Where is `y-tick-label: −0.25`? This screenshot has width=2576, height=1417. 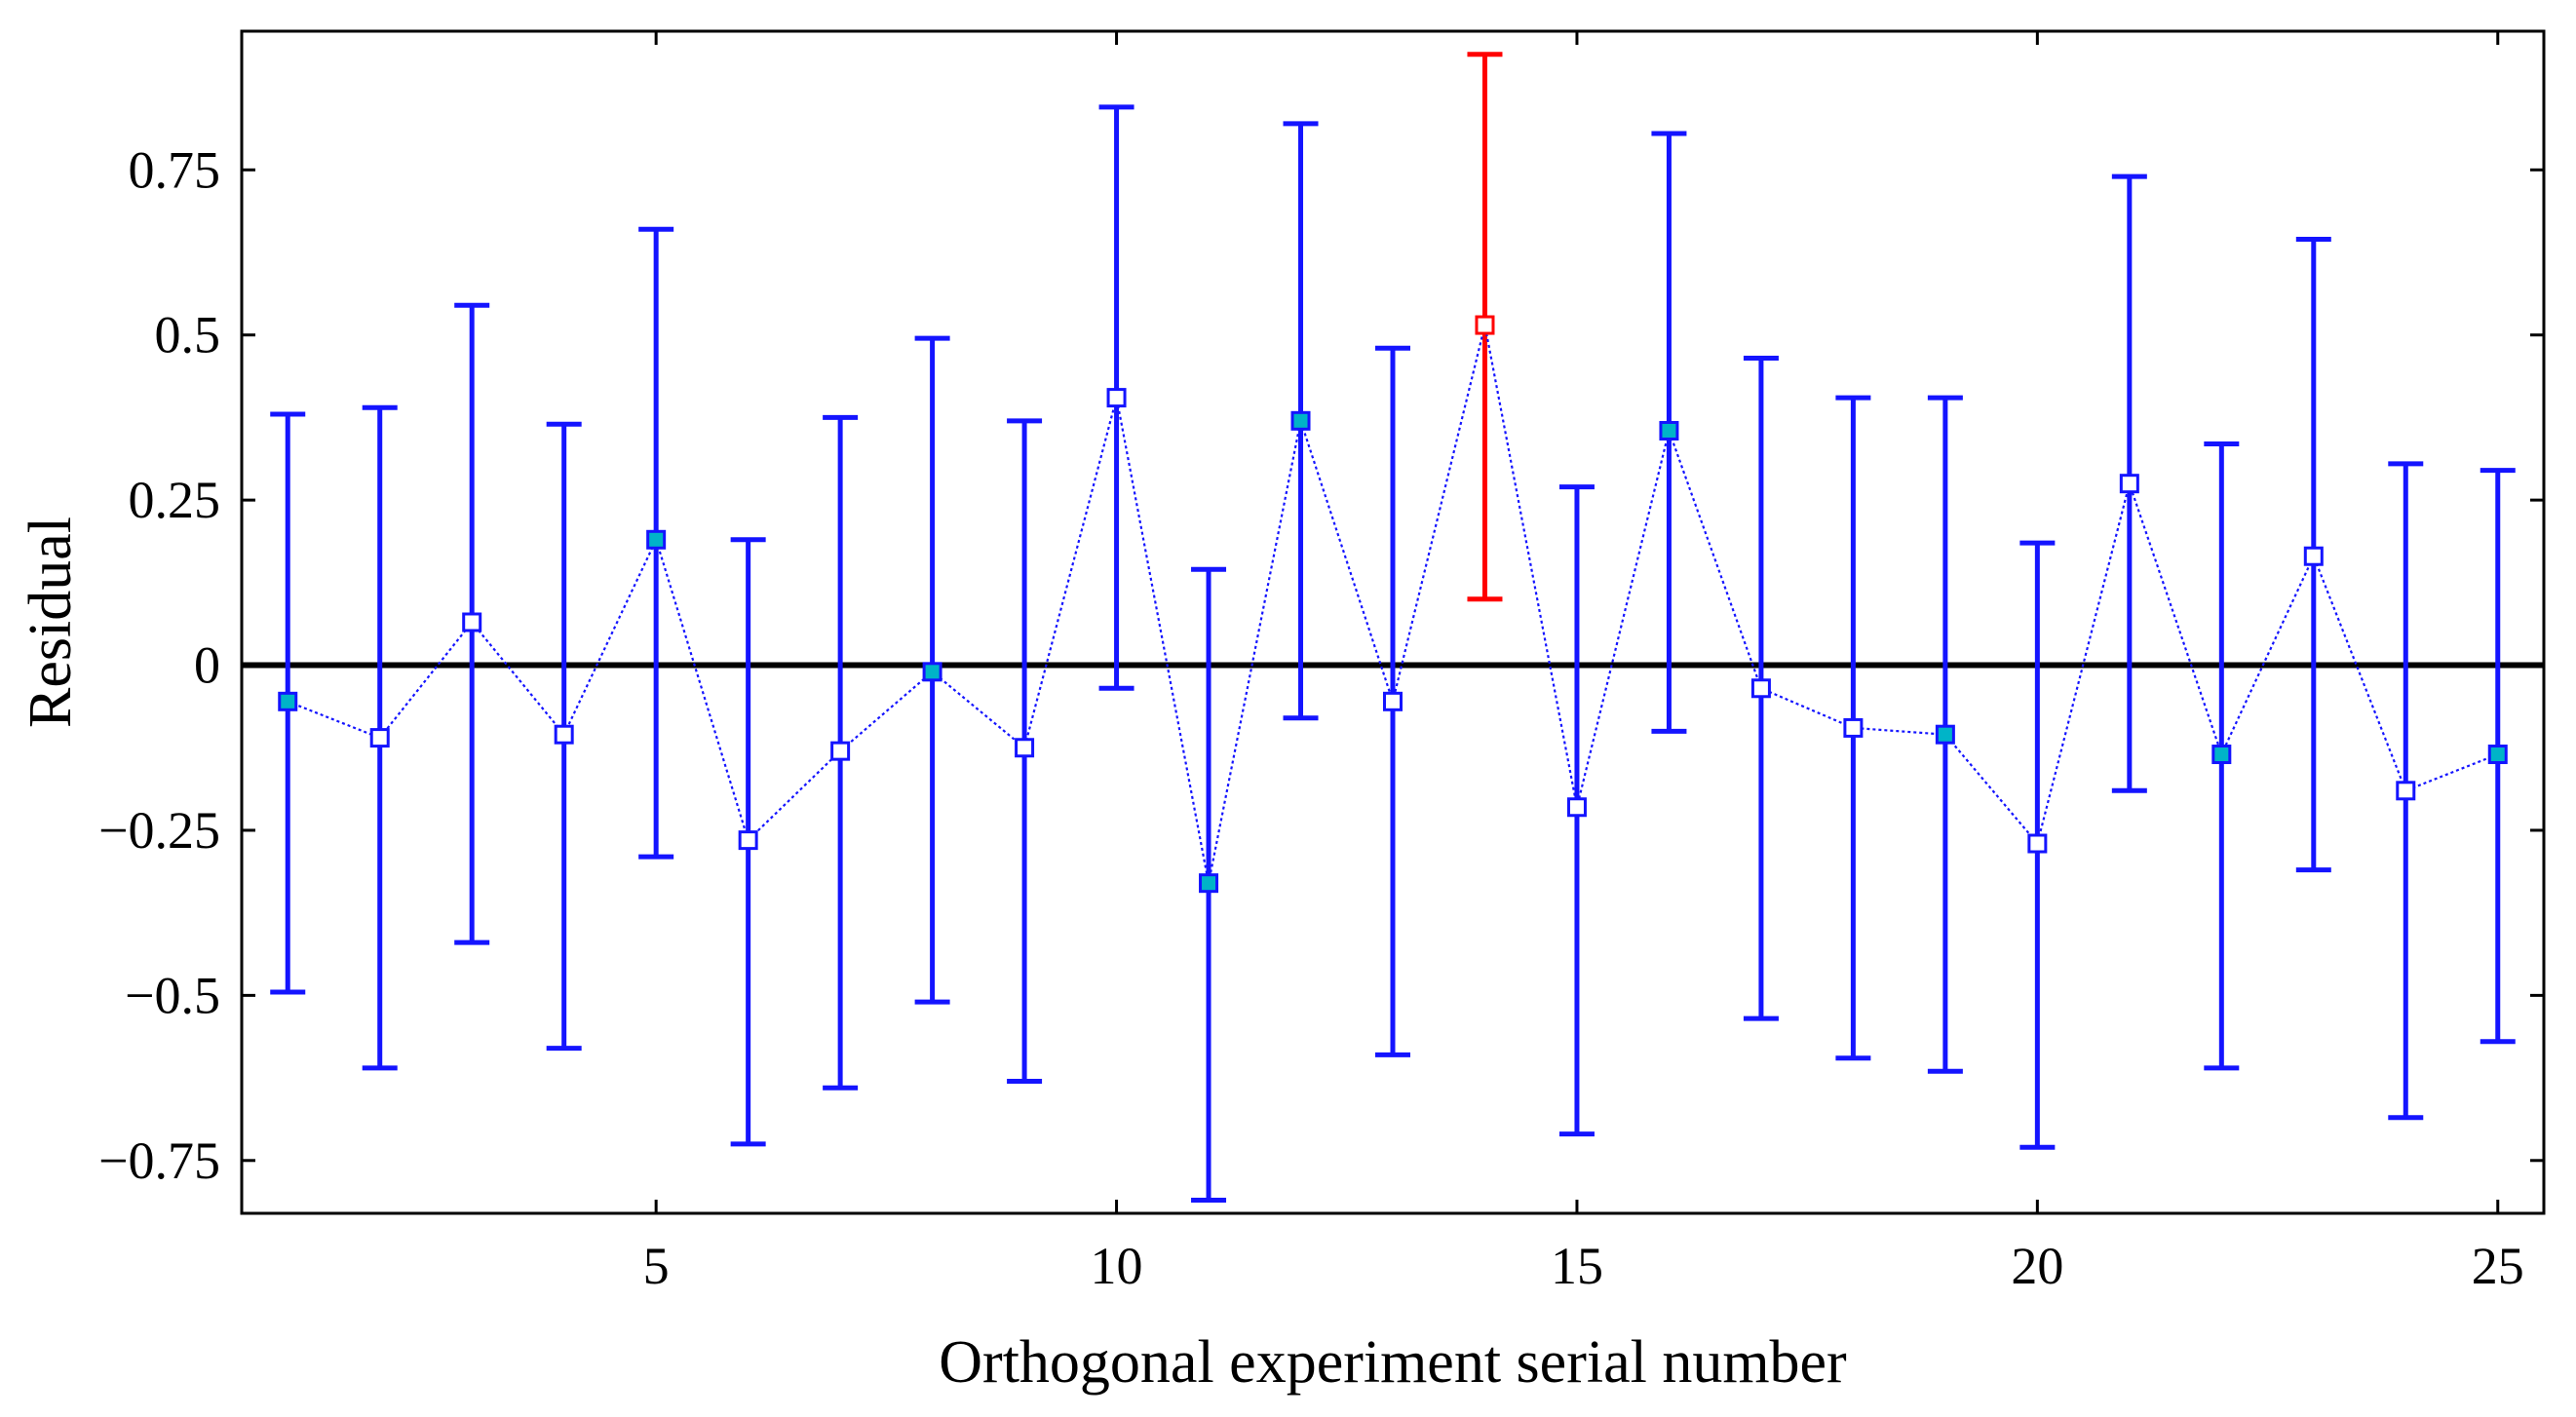 y-tick-label: −0.25 is located at coordinates (159, 830).